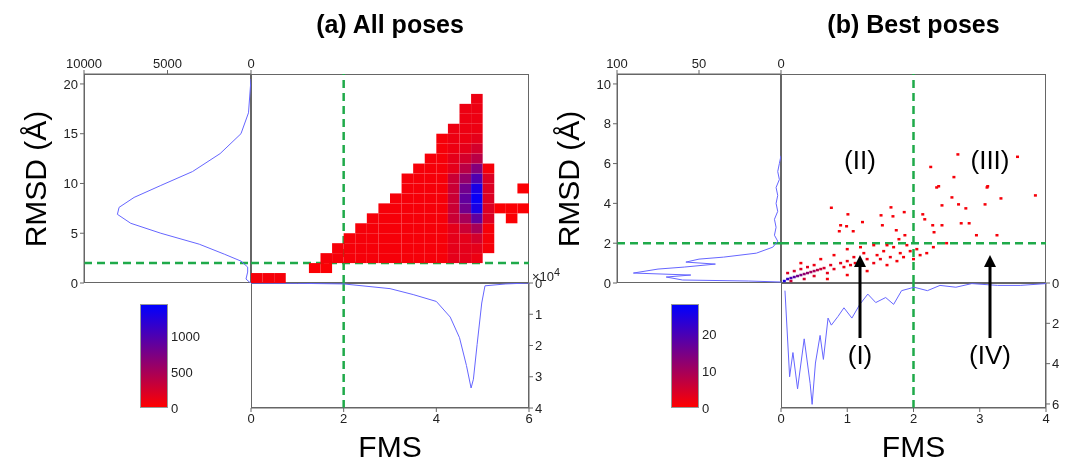  I want to click on y-tick-label: 3, so click(539, 377).